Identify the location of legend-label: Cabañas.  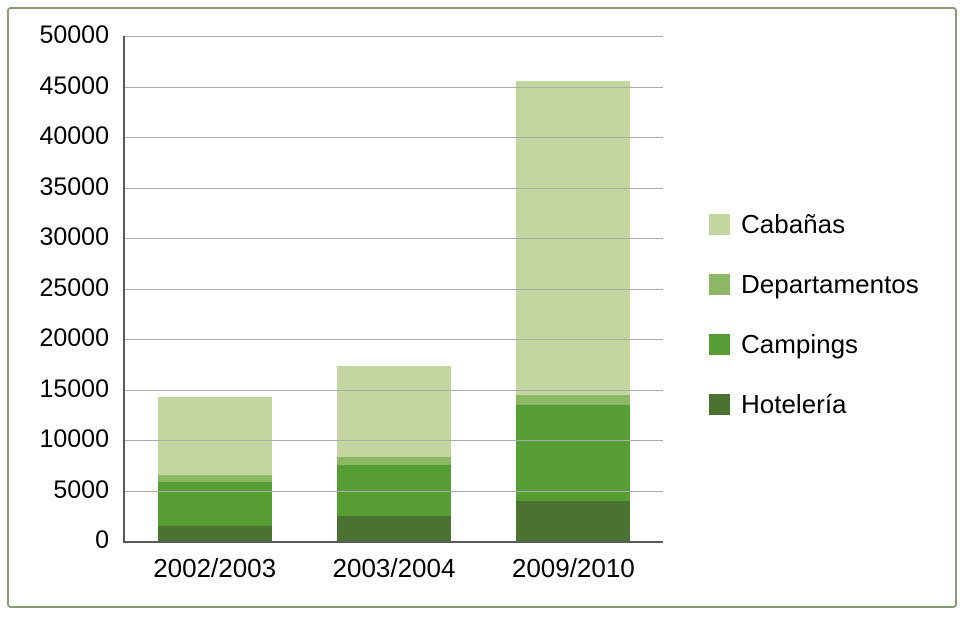
(793, 224).